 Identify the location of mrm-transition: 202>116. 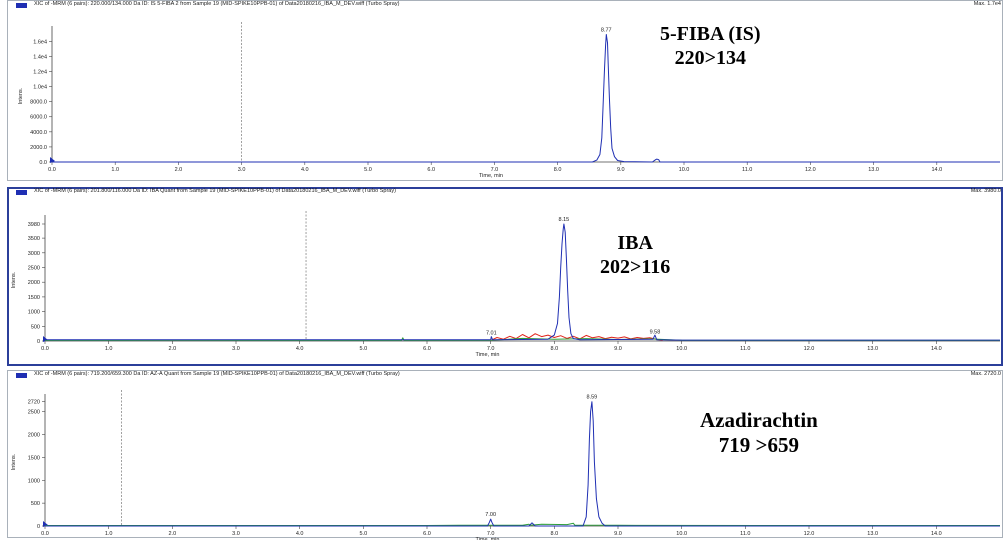
(635, 267).